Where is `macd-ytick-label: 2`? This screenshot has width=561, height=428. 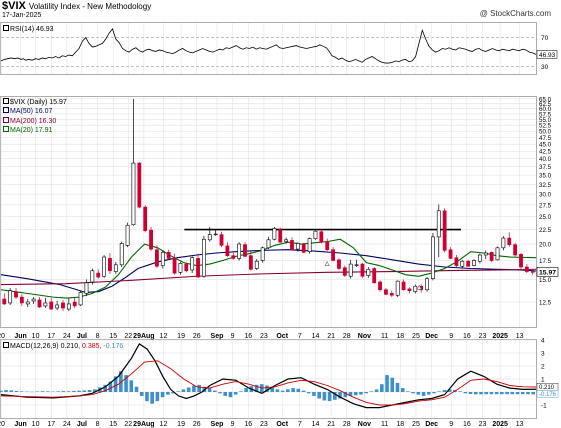 macd-ytick-label: 2 is located at coordinates (543, 367).